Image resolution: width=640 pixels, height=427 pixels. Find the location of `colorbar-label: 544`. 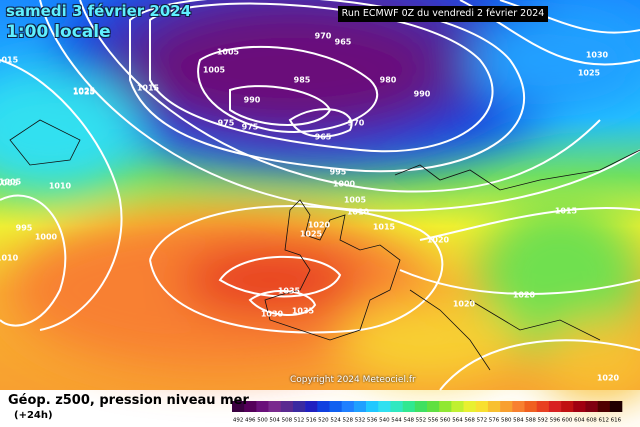

colorbar-label: 544 is located at coordinates (396, 421).